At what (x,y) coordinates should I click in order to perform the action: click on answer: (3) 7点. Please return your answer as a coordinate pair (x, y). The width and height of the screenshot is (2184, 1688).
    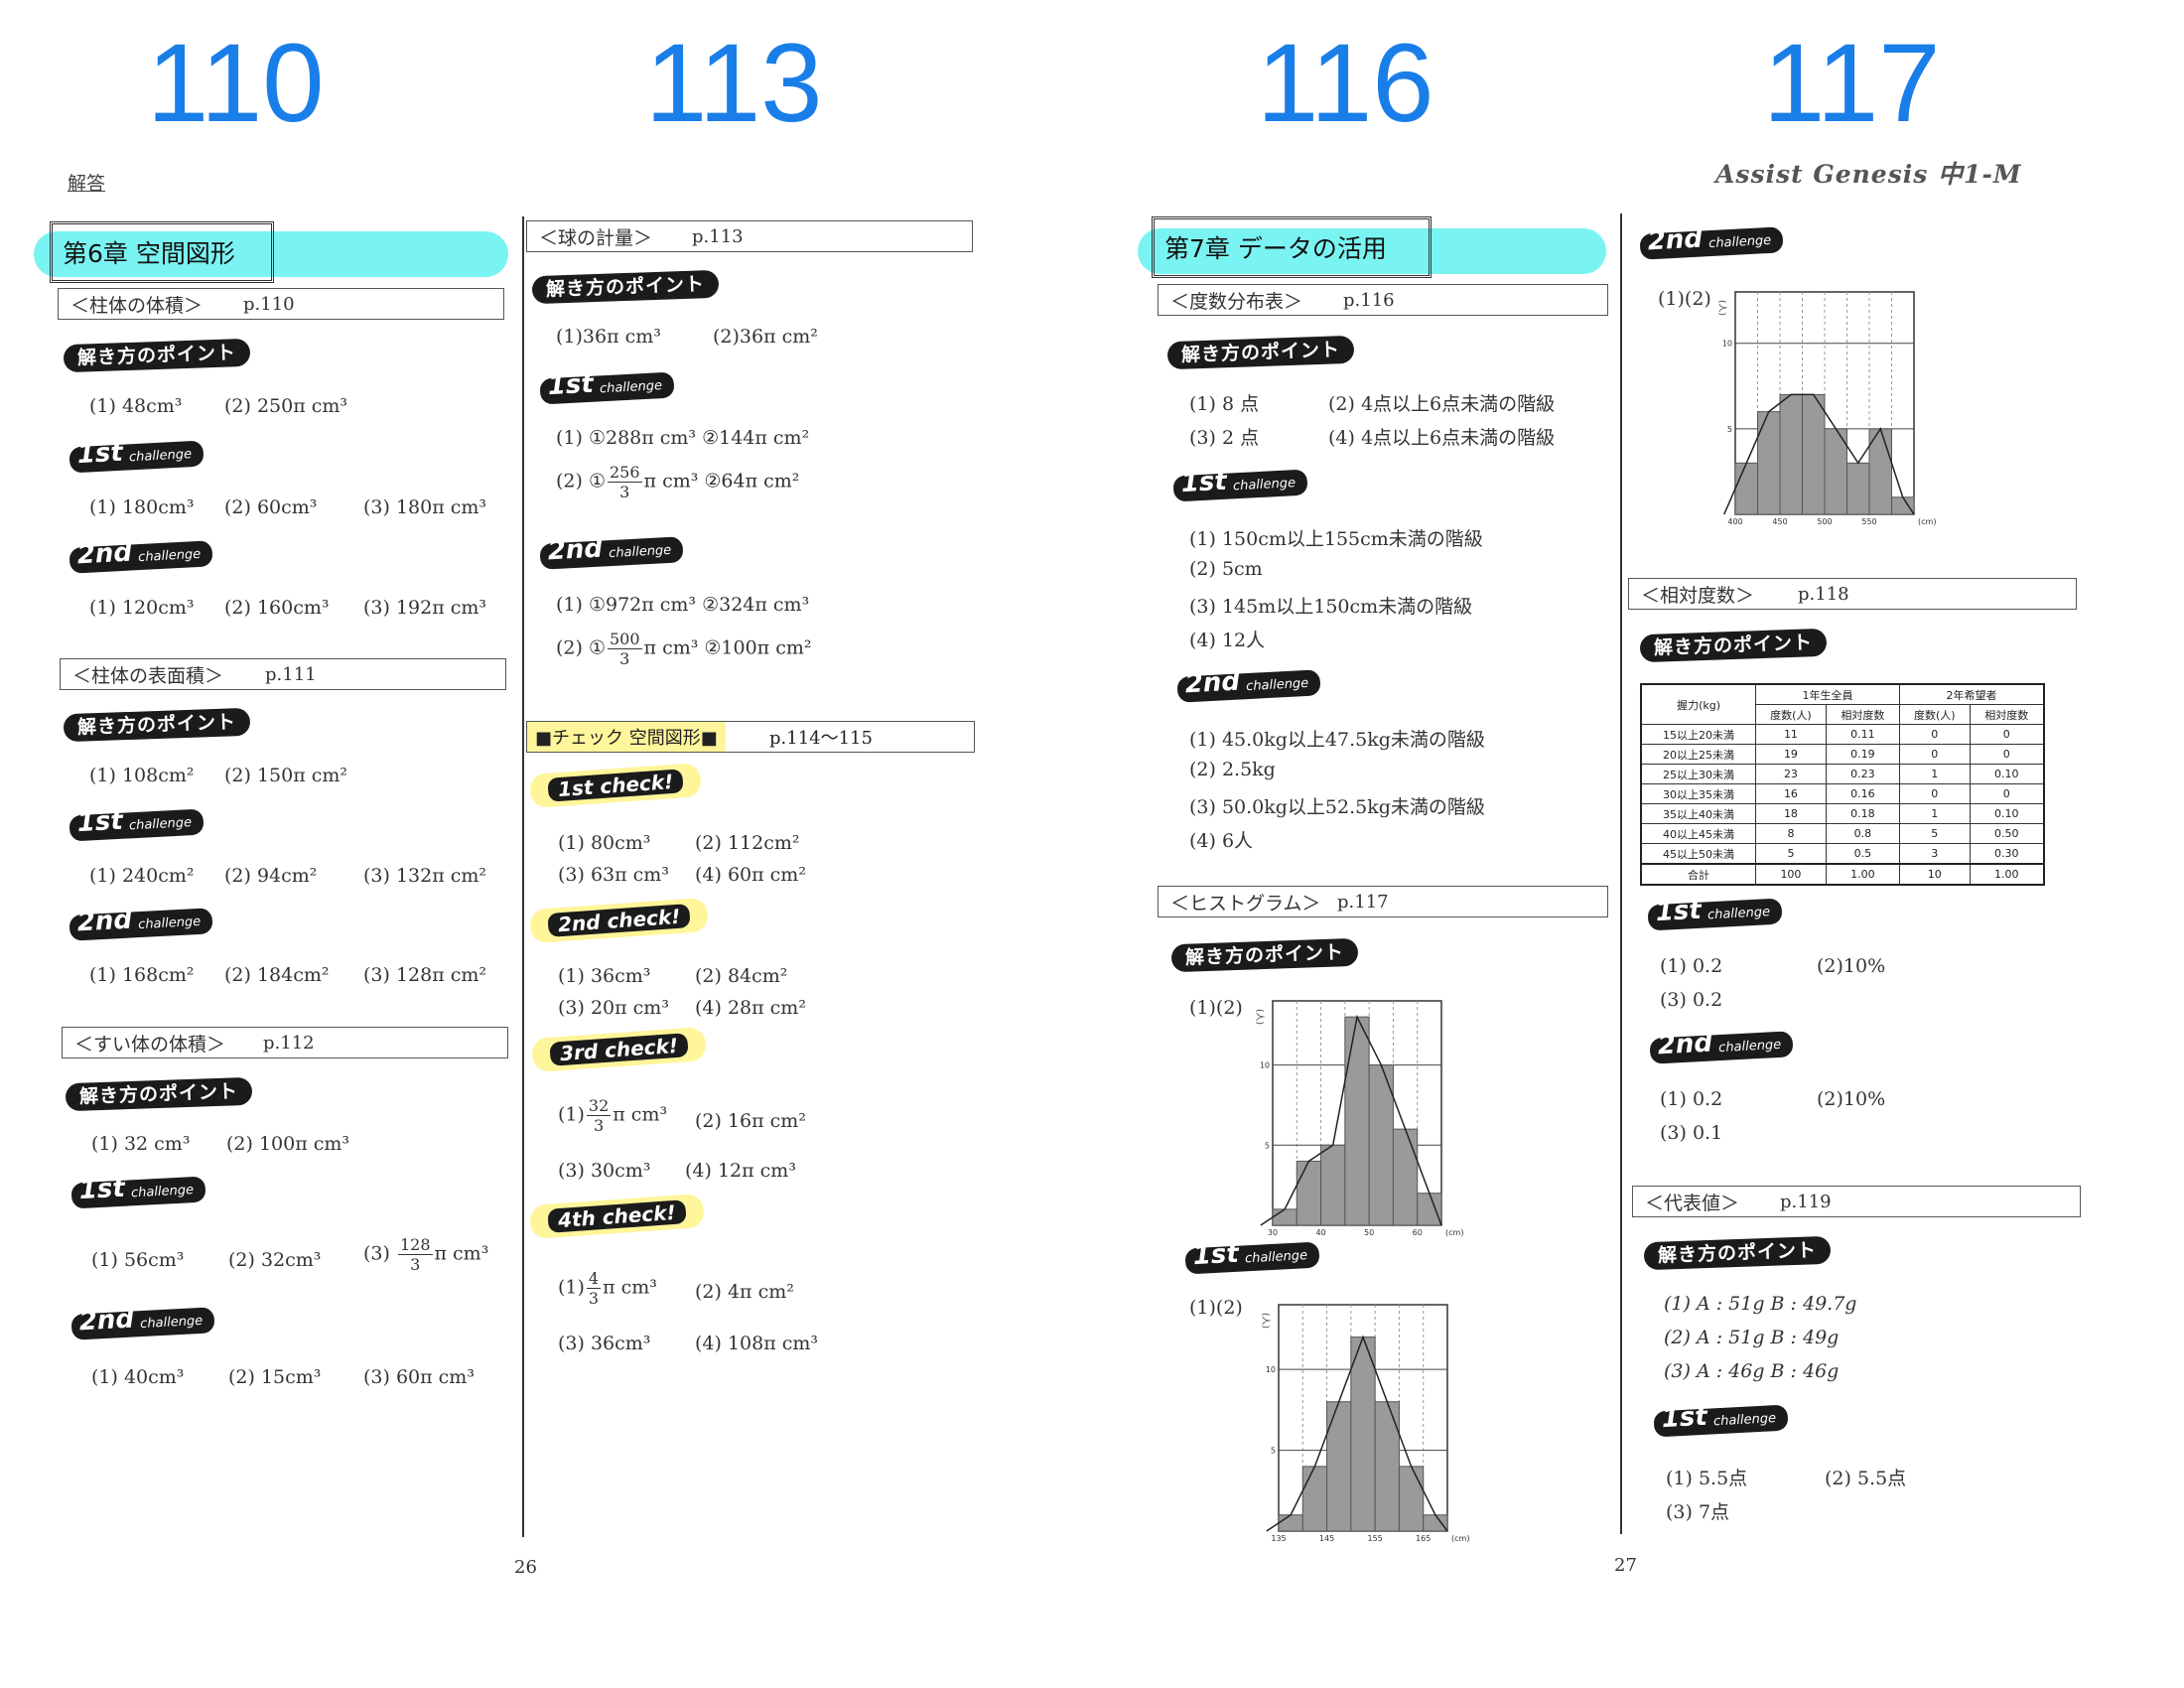
    Looking at the image, I should click on (1698, 1512).